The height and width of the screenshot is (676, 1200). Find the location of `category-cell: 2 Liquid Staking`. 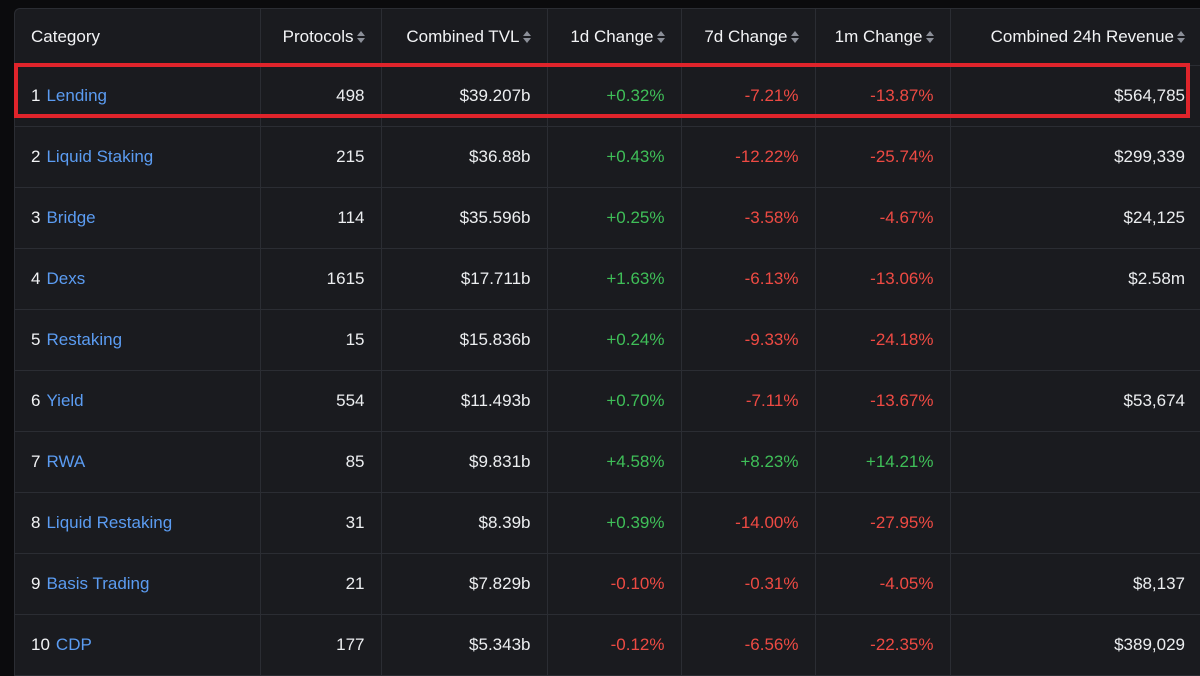

category-cell: 2 Liquid Staking is located at coordinates (138, 157).